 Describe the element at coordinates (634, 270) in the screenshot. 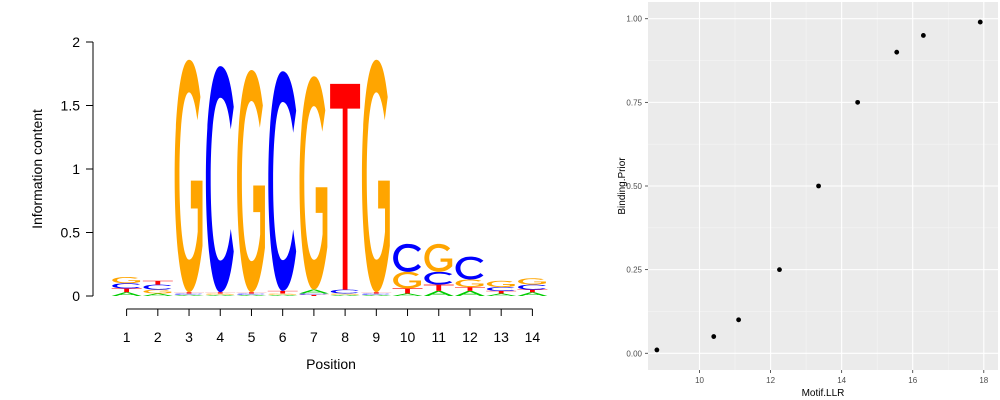

I see `scatter-y-tick-label: 0.25` at that location.